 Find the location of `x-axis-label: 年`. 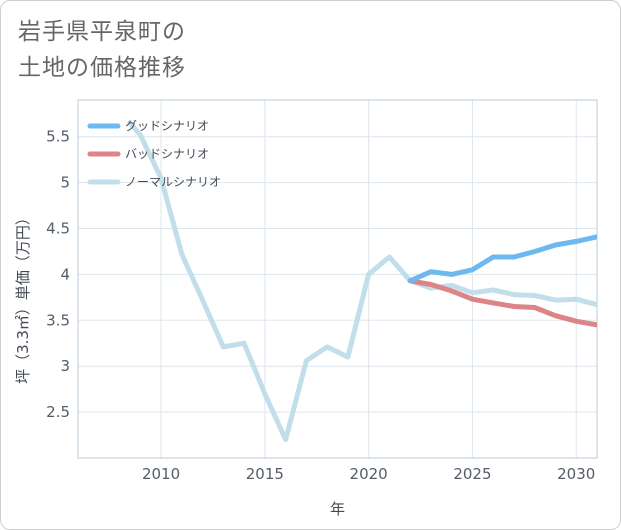

x-axis-label: 年 is located at coordinates (337, 509).